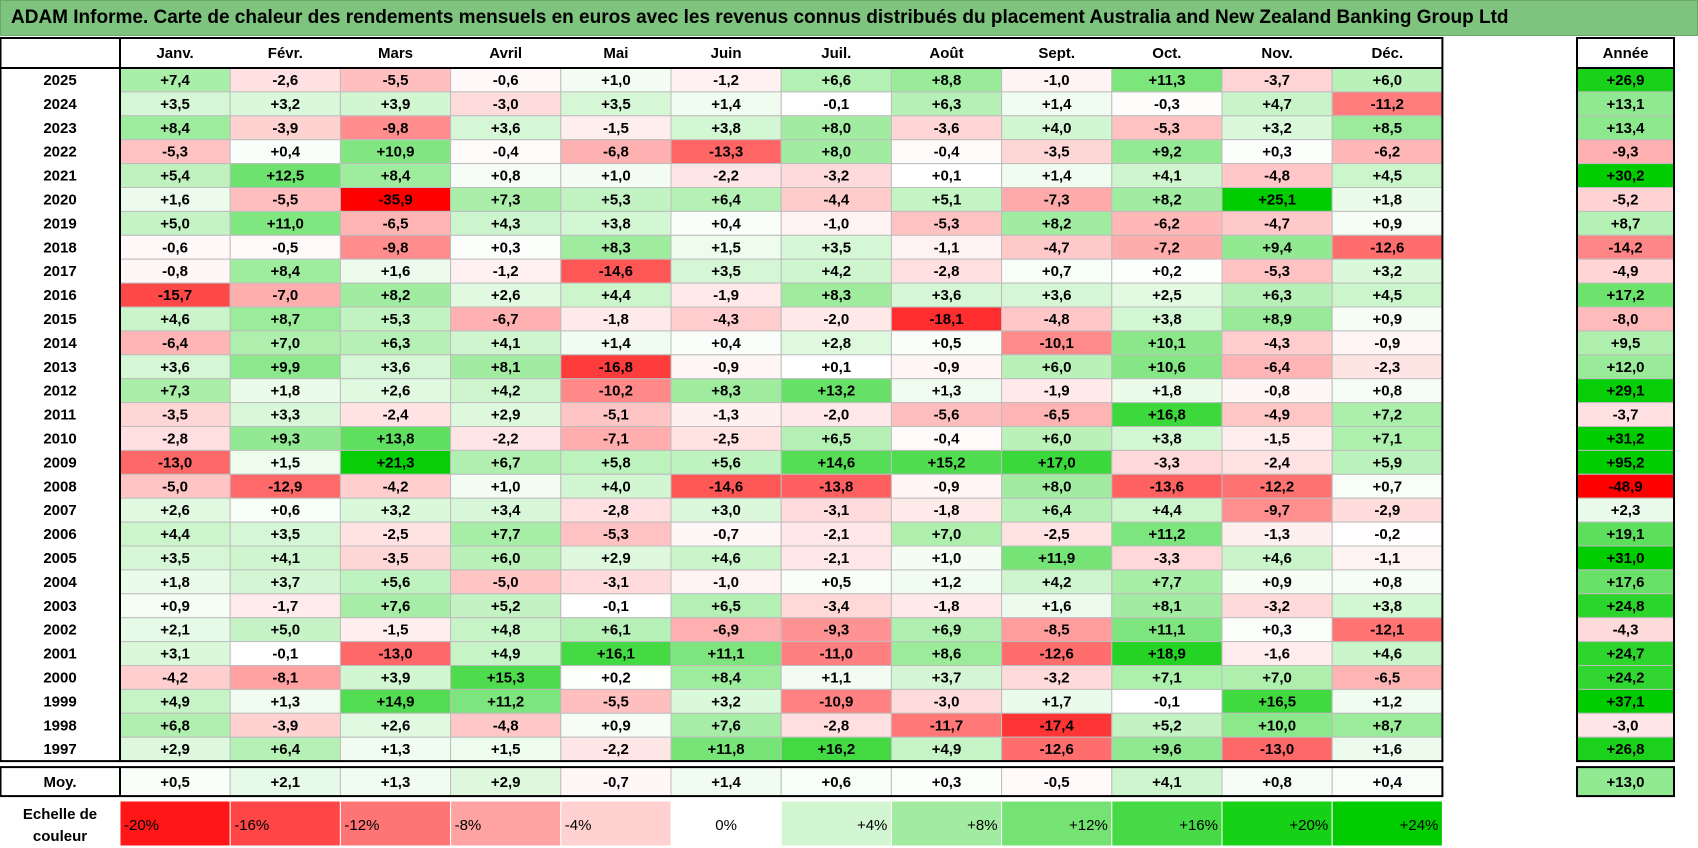  Describe the element at coordinates (1277, 701) in the screenshot. I see `cell-value: +16,5` at that location.